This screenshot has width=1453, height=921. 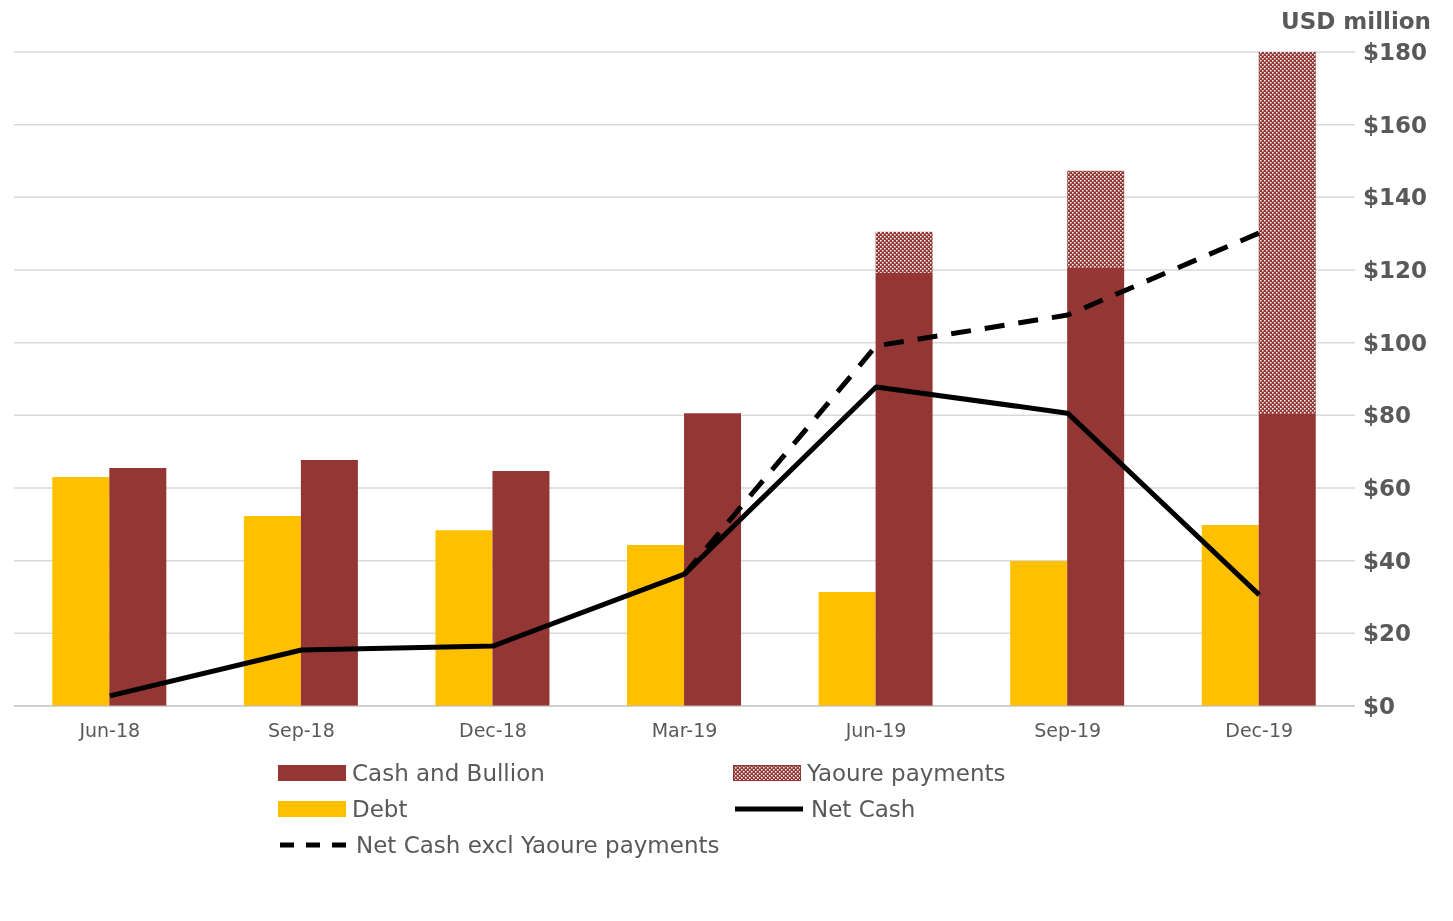 I want to click on legend-label: Cash and Bullion, so click(x=448, y=773).